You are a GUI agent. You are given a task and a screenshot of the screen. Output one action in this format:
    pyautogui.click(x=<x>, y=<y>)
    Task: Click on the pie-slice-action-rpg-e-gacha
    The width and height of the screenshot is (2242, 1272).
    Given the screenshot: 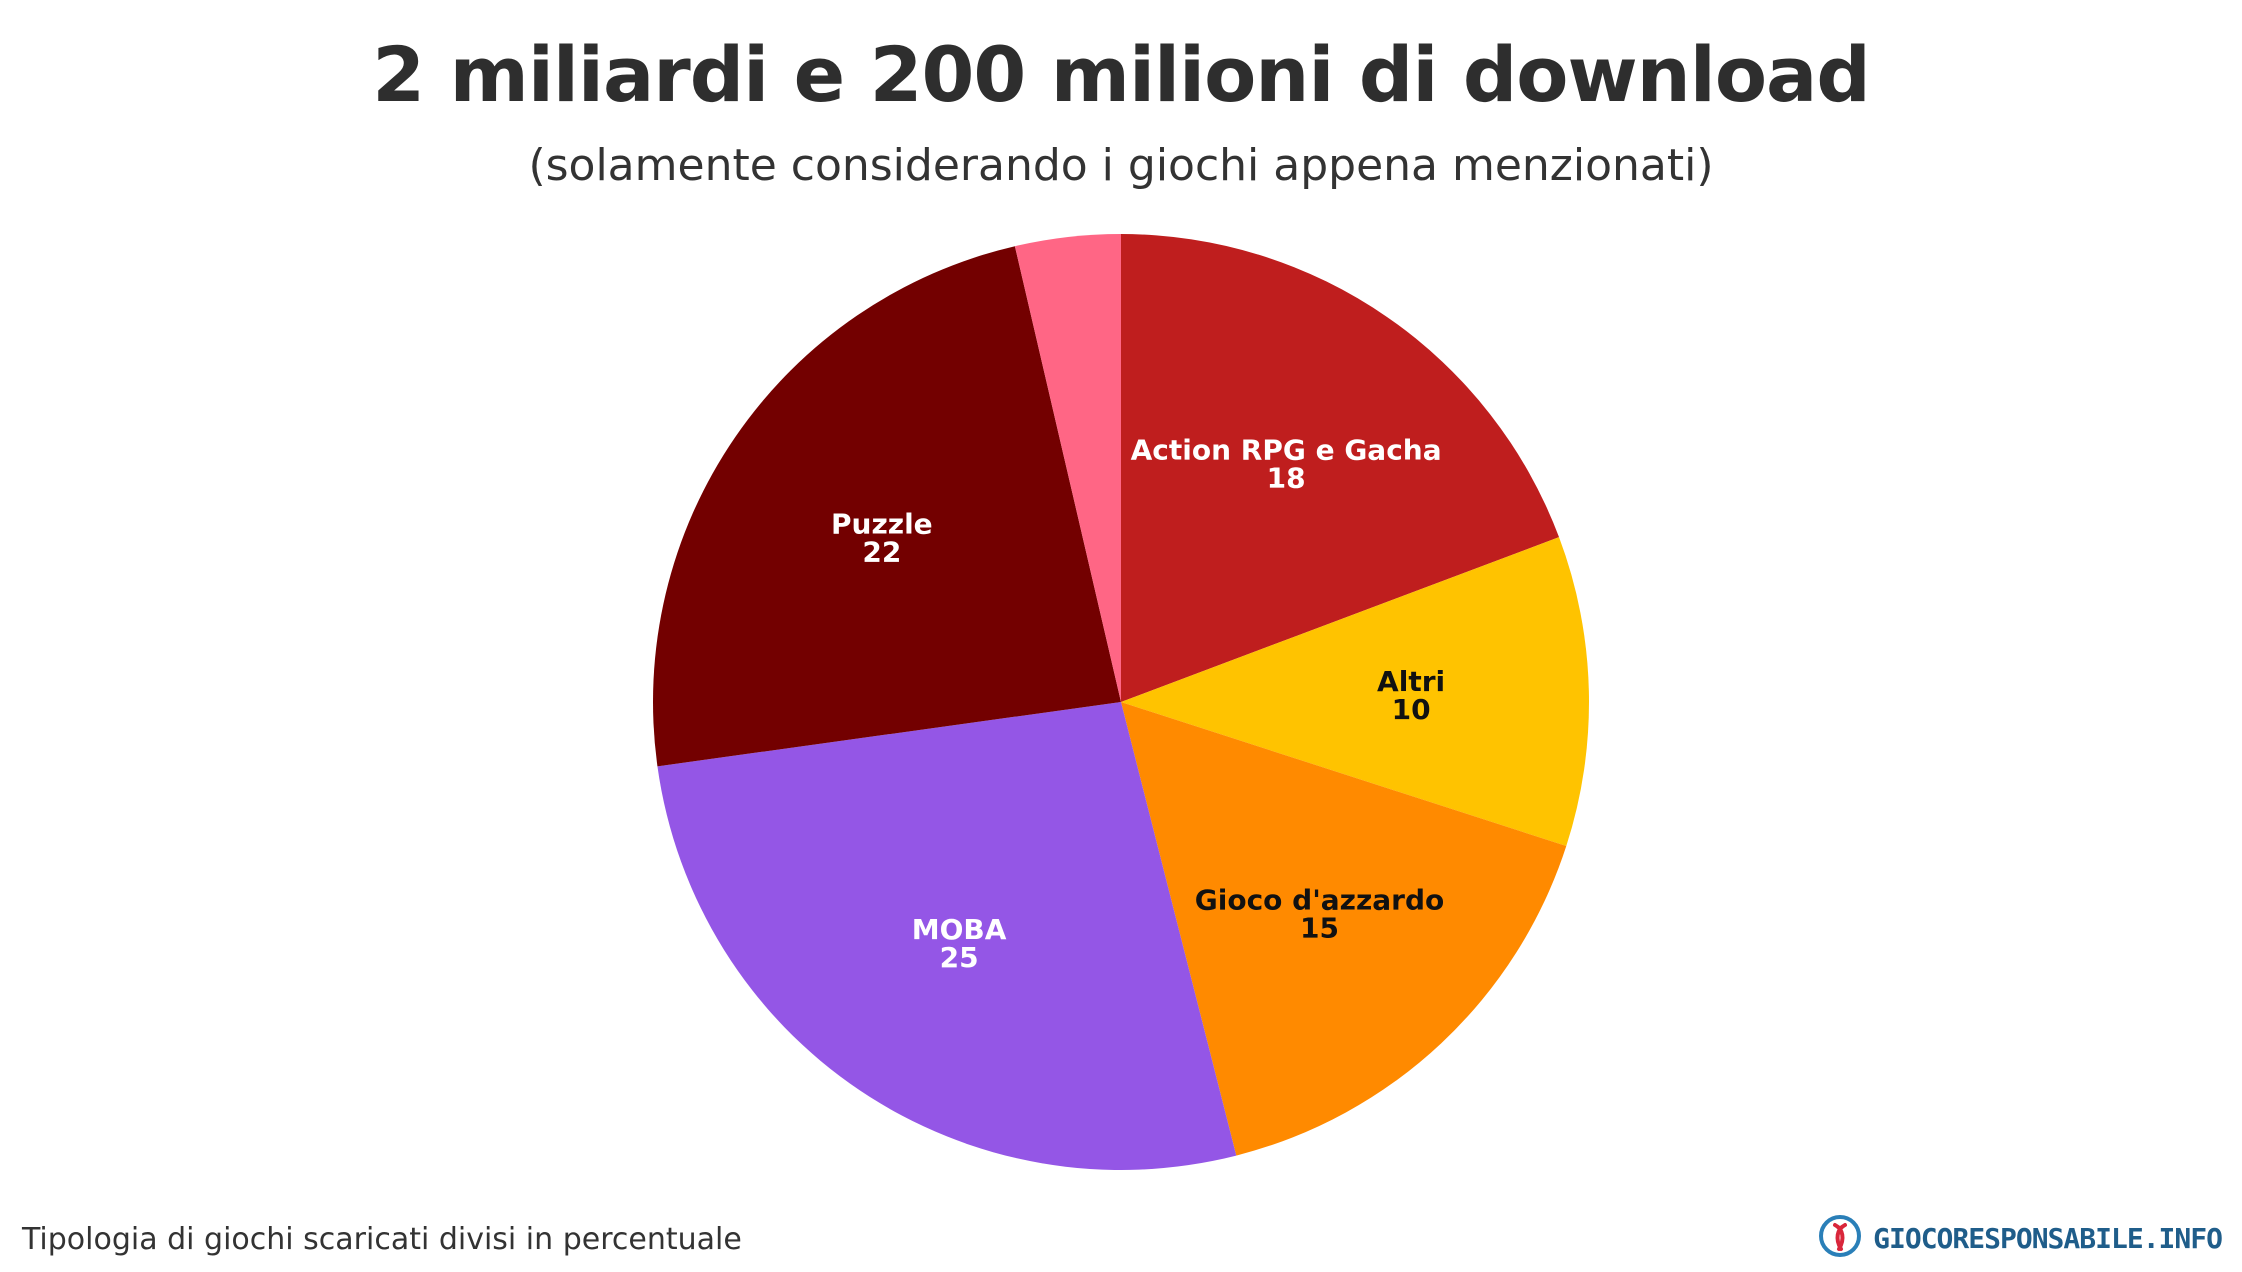 What is the action you would take?
    pyautogui.click(x=1340, y=468)
    